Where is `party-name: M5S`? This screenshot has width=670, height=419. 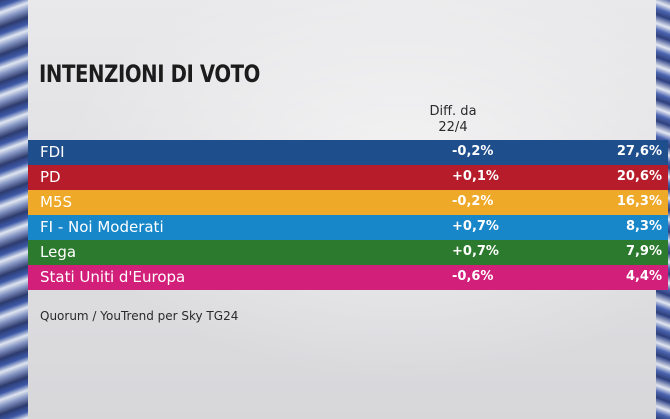 party-name: M5S is located at coordinates (56, 202).